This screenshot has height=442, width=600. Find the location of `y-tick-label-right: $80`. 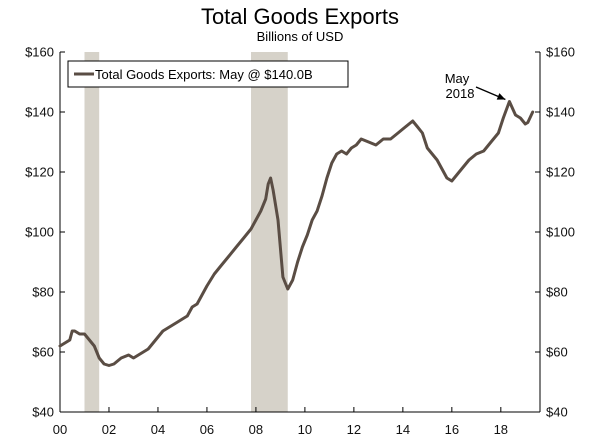

y-tick-label-right: $80 is located at coordinates (557, 292).